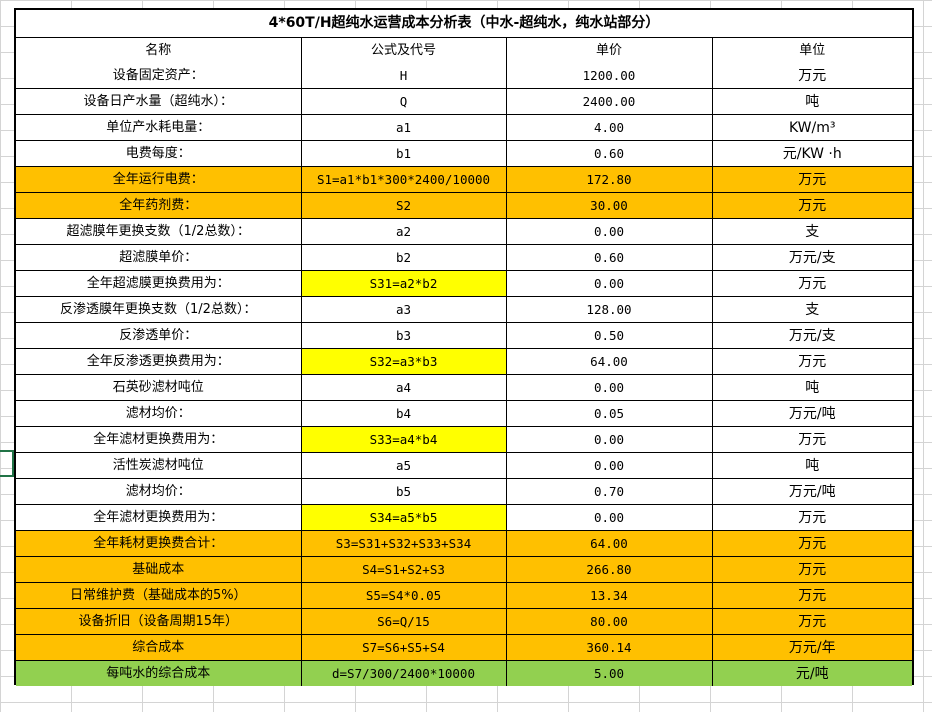 Image resolution: width=932 pixels, height=712 pixels. I want to click on formula-cell: d=S7/300/2400*10000, so click(403, 673).